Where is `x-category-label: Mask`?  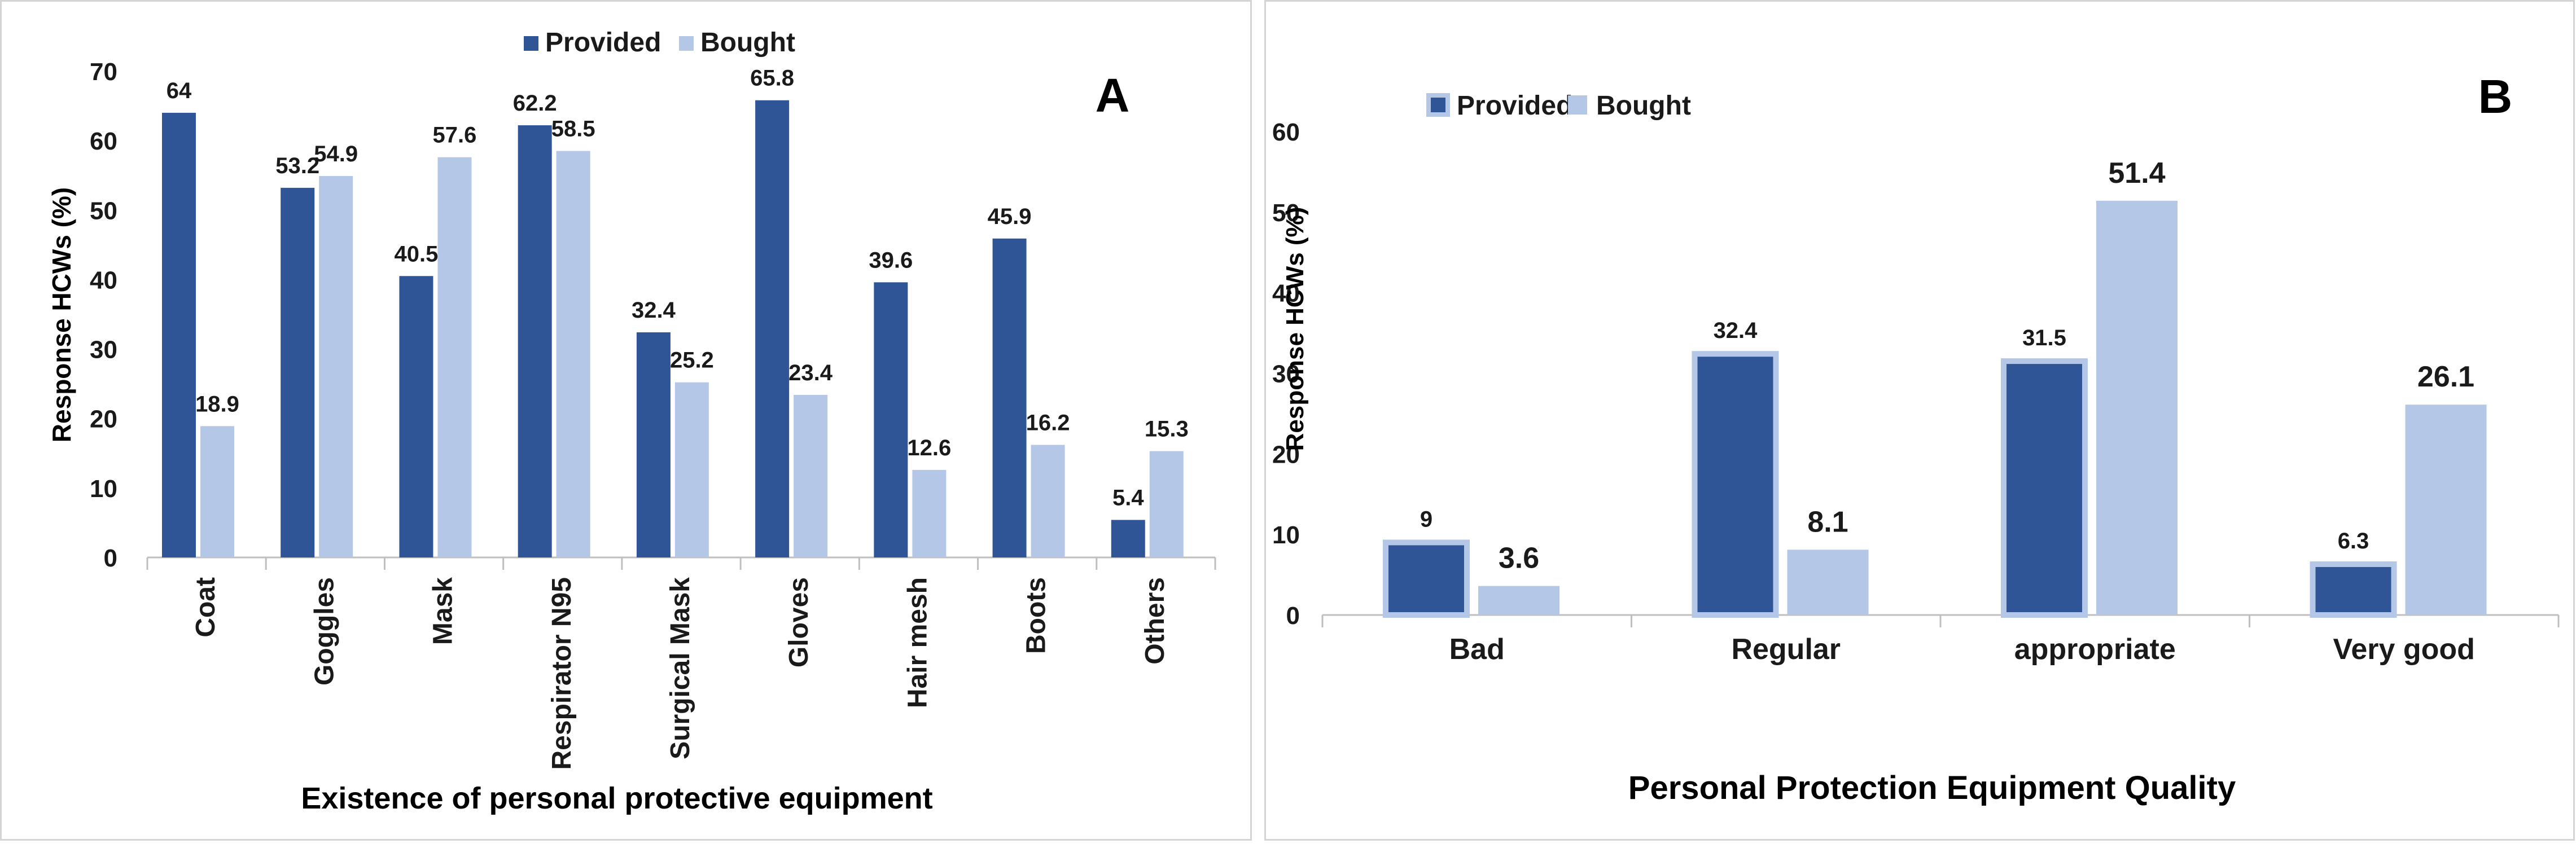
x-category-label: Mask is located at coordinates (443, 611).